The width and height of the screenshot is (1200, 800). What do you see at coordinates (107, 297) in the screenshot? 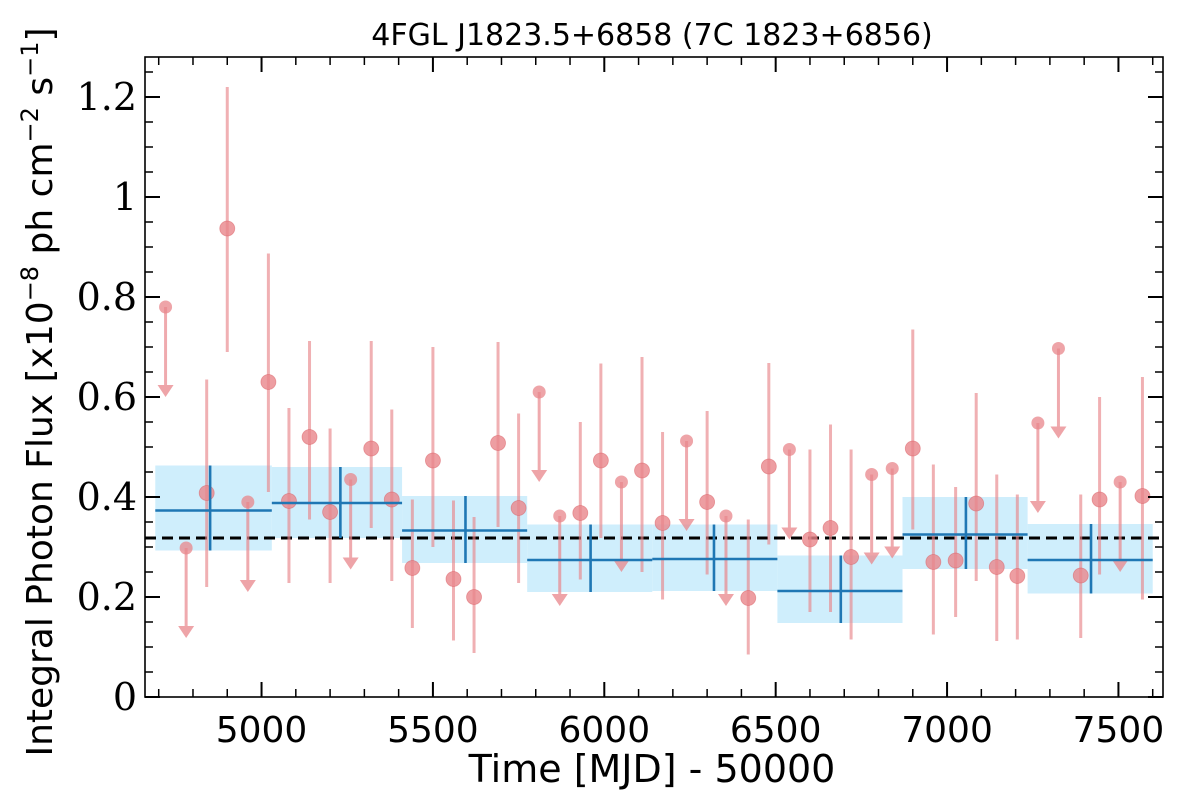
I see `y-tick-label: 0.8` at bounding box center [107, 297].